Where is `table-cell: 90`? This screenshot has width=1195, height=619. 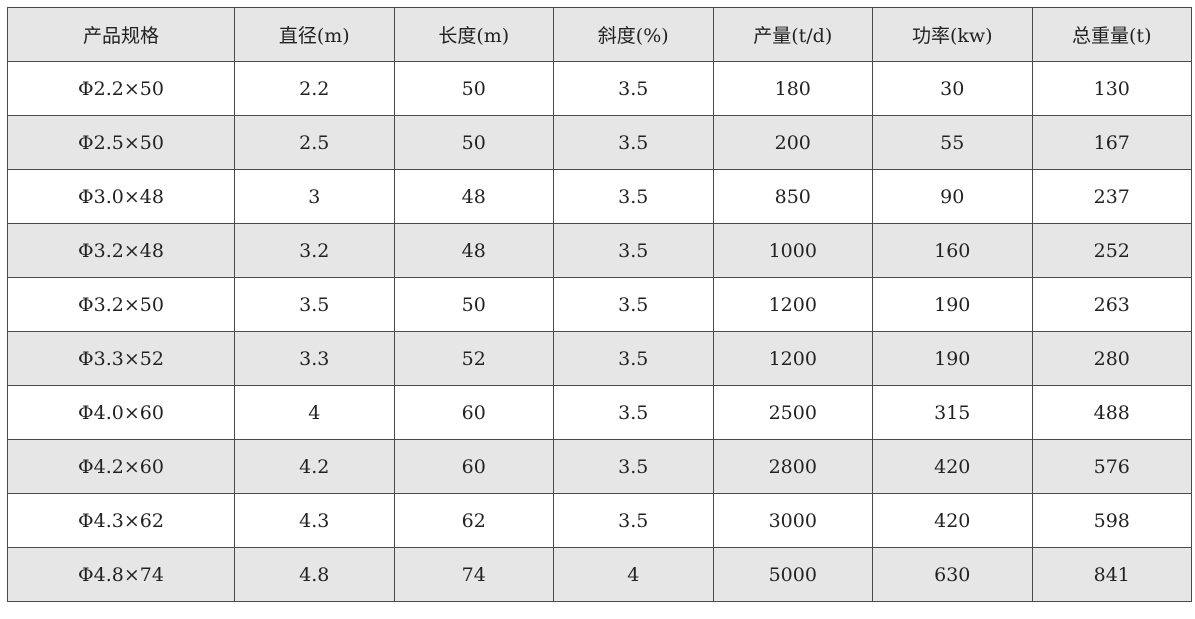
table-cell: 90 is located at coordinates (952, 196).